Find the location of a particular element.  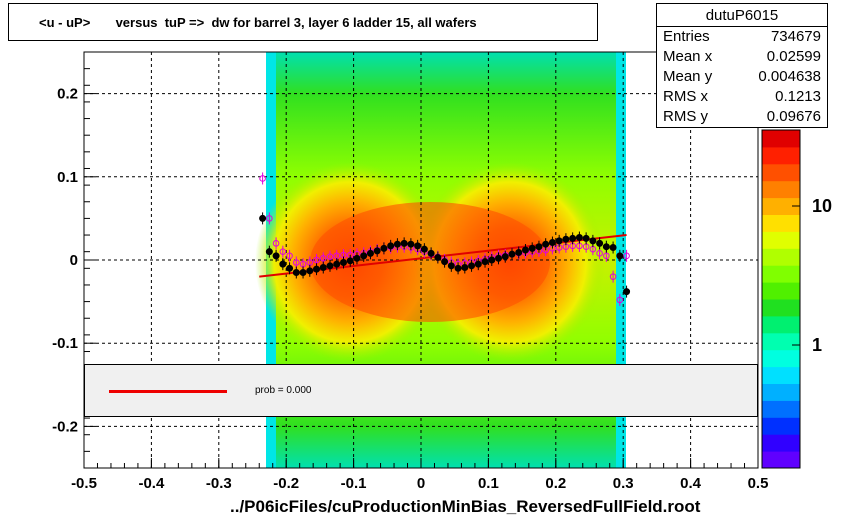

x-tick-label: 0.4 is located at coordinates (691, 483).